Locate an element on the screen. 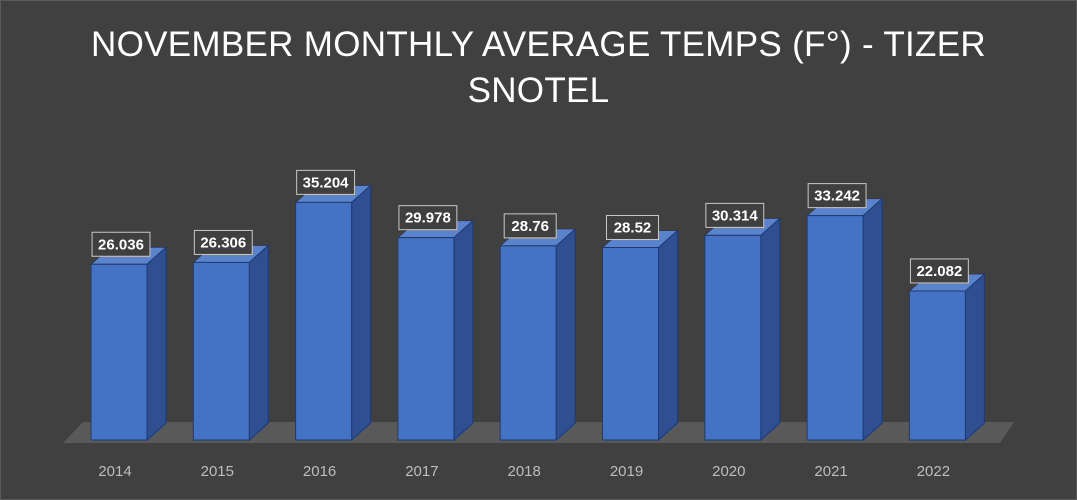  data-label-text-2018: 28.76 is located at coordinates (530, 226).